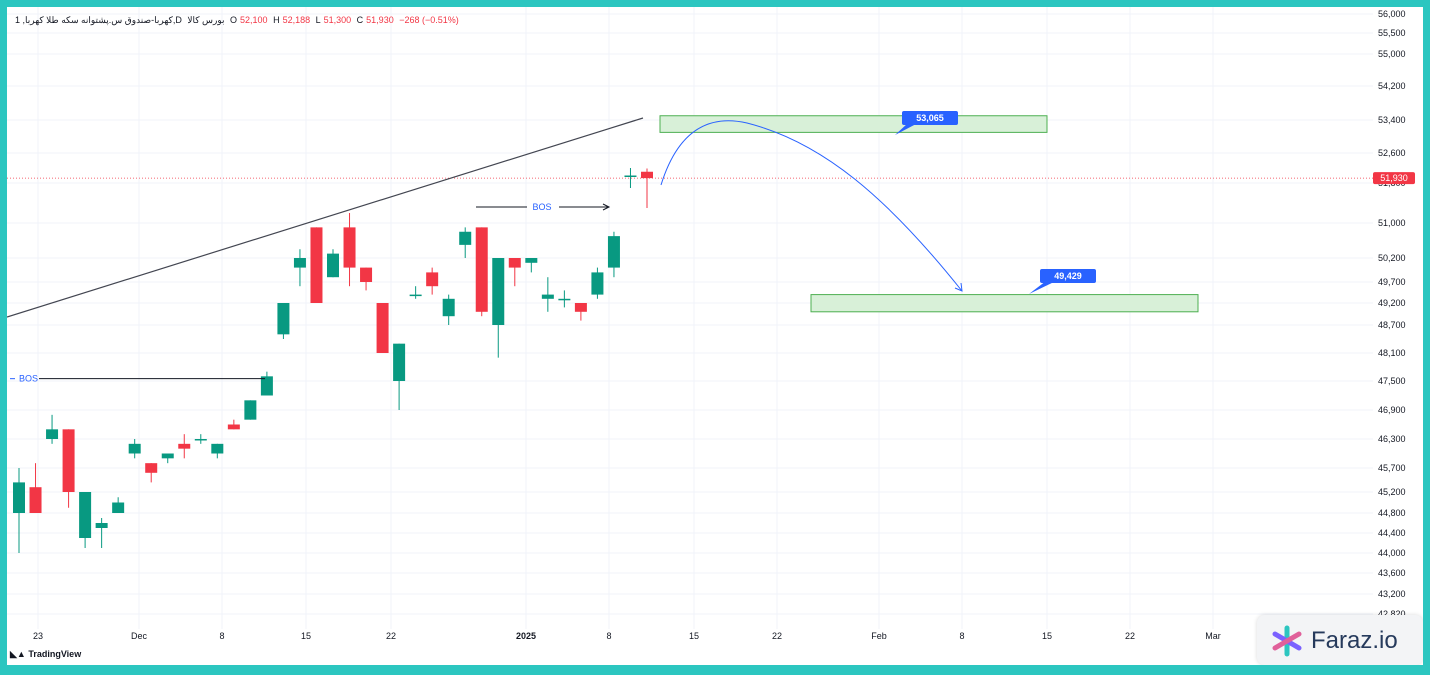 The image size is (1430, 675). I want to click on price-tick-label: 43,600, so click(1392, 573).